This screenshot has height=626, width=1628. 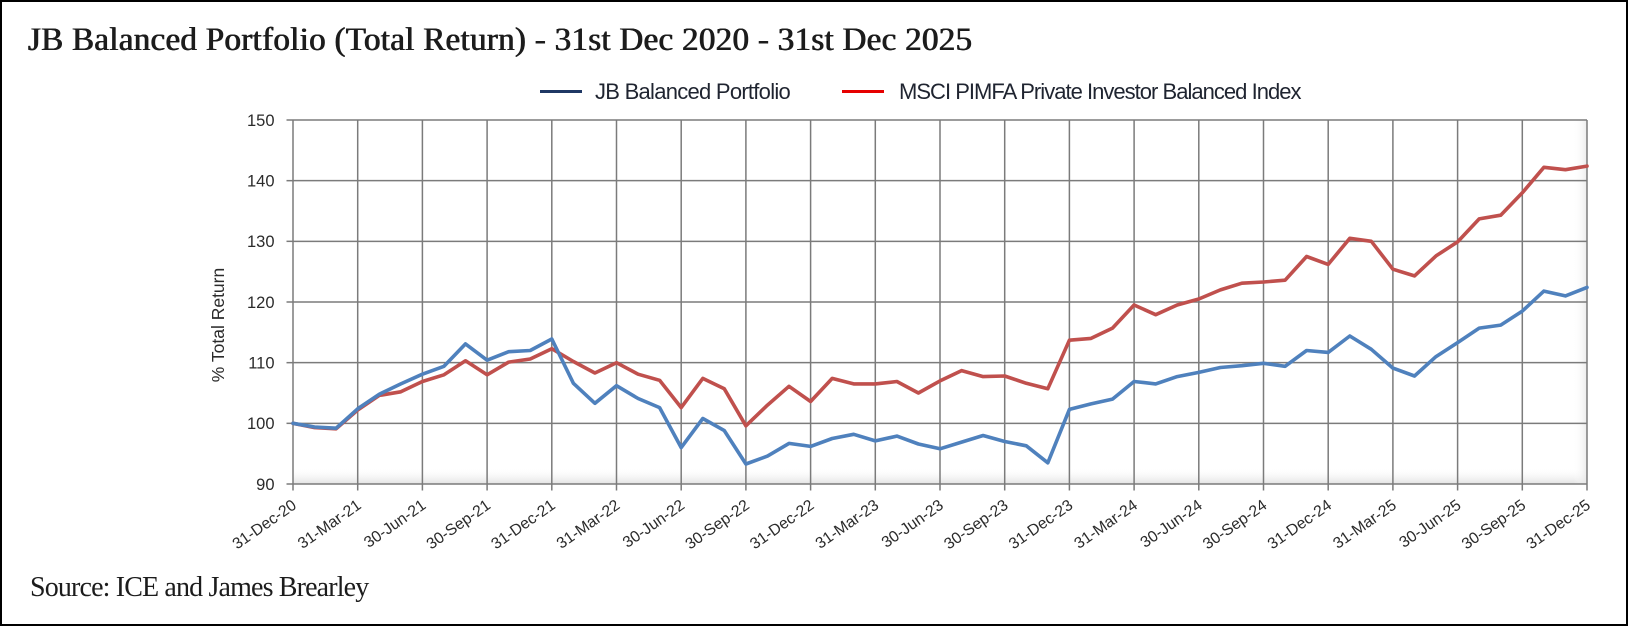 I want to click on svg-text: % Total Return, so click(x=218, y=325).